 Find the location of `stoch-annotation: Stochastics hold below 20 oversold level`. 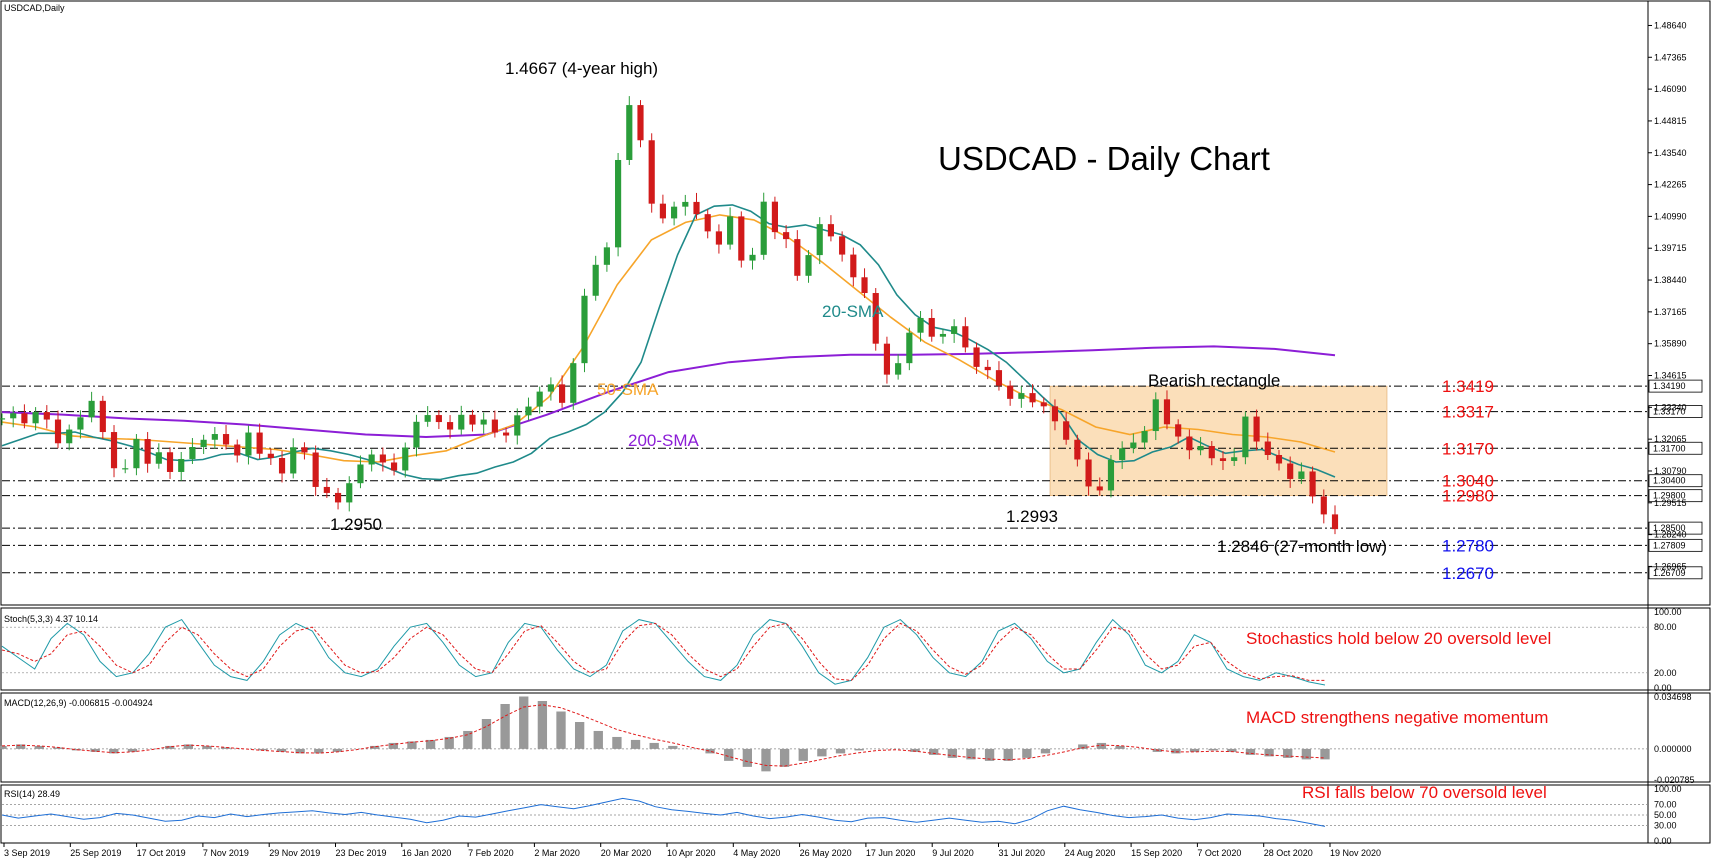

stoch-annotation: Stochastics hold below 20 oversold level is located at coordinates (1398, 638).